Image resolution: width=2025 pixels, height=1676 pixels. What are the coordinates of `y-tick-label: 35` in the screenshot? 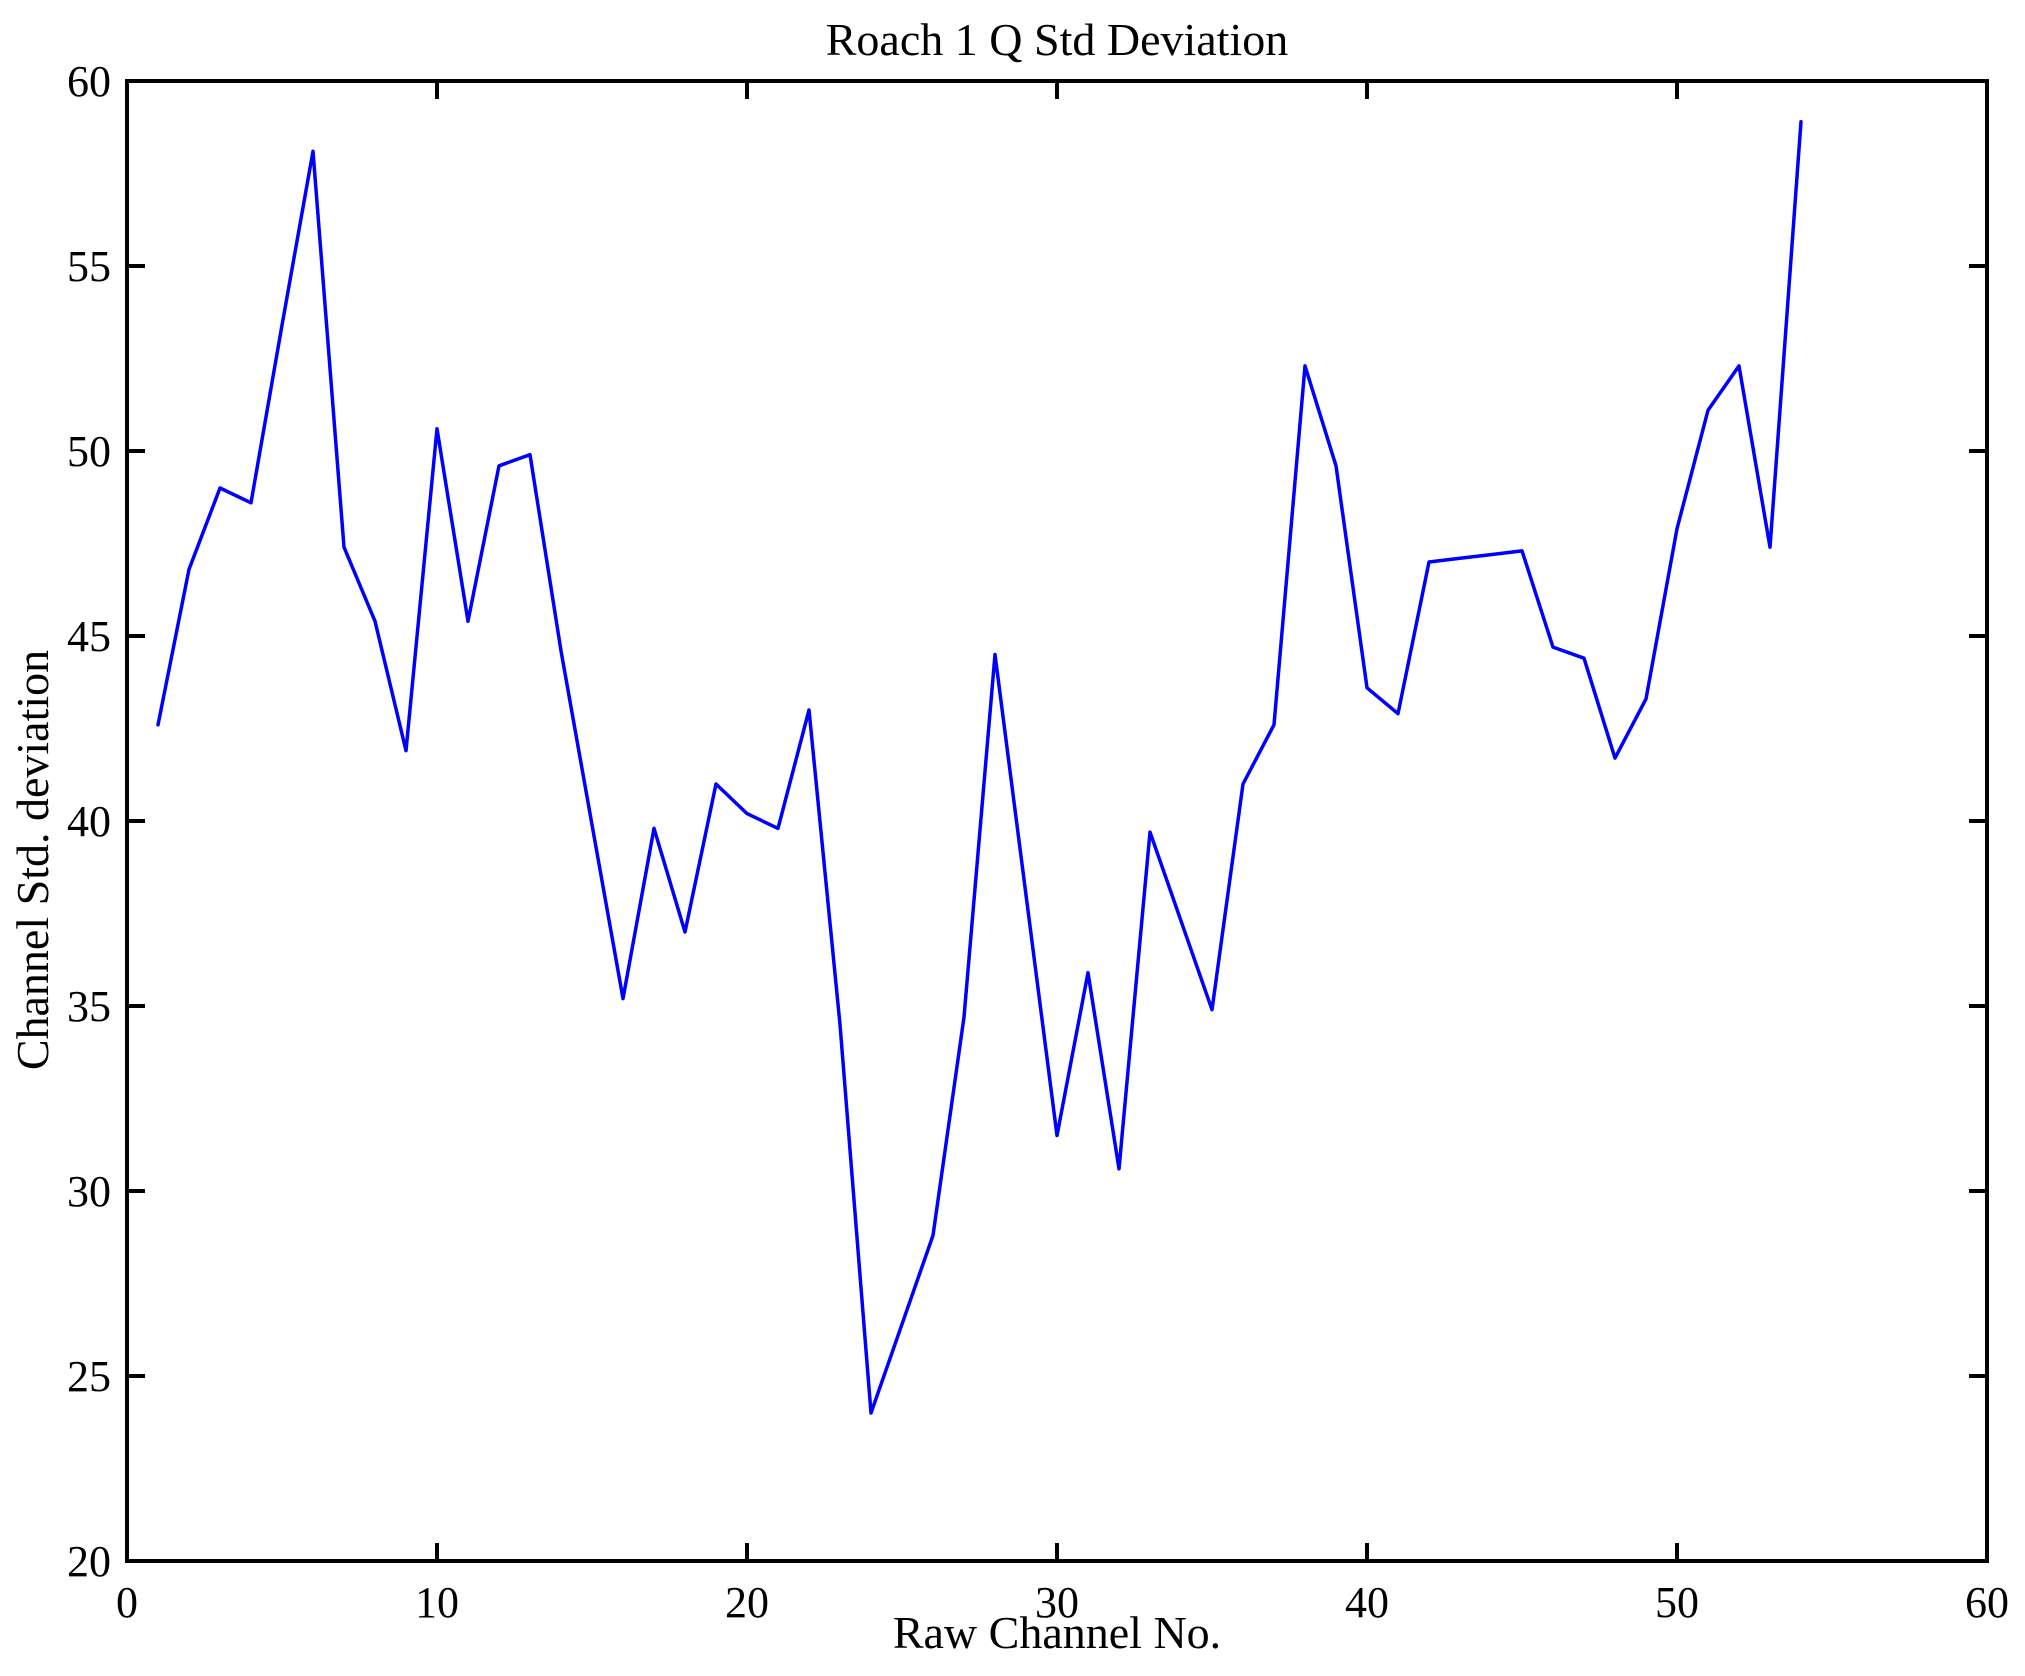 It's located at (89, 1006).